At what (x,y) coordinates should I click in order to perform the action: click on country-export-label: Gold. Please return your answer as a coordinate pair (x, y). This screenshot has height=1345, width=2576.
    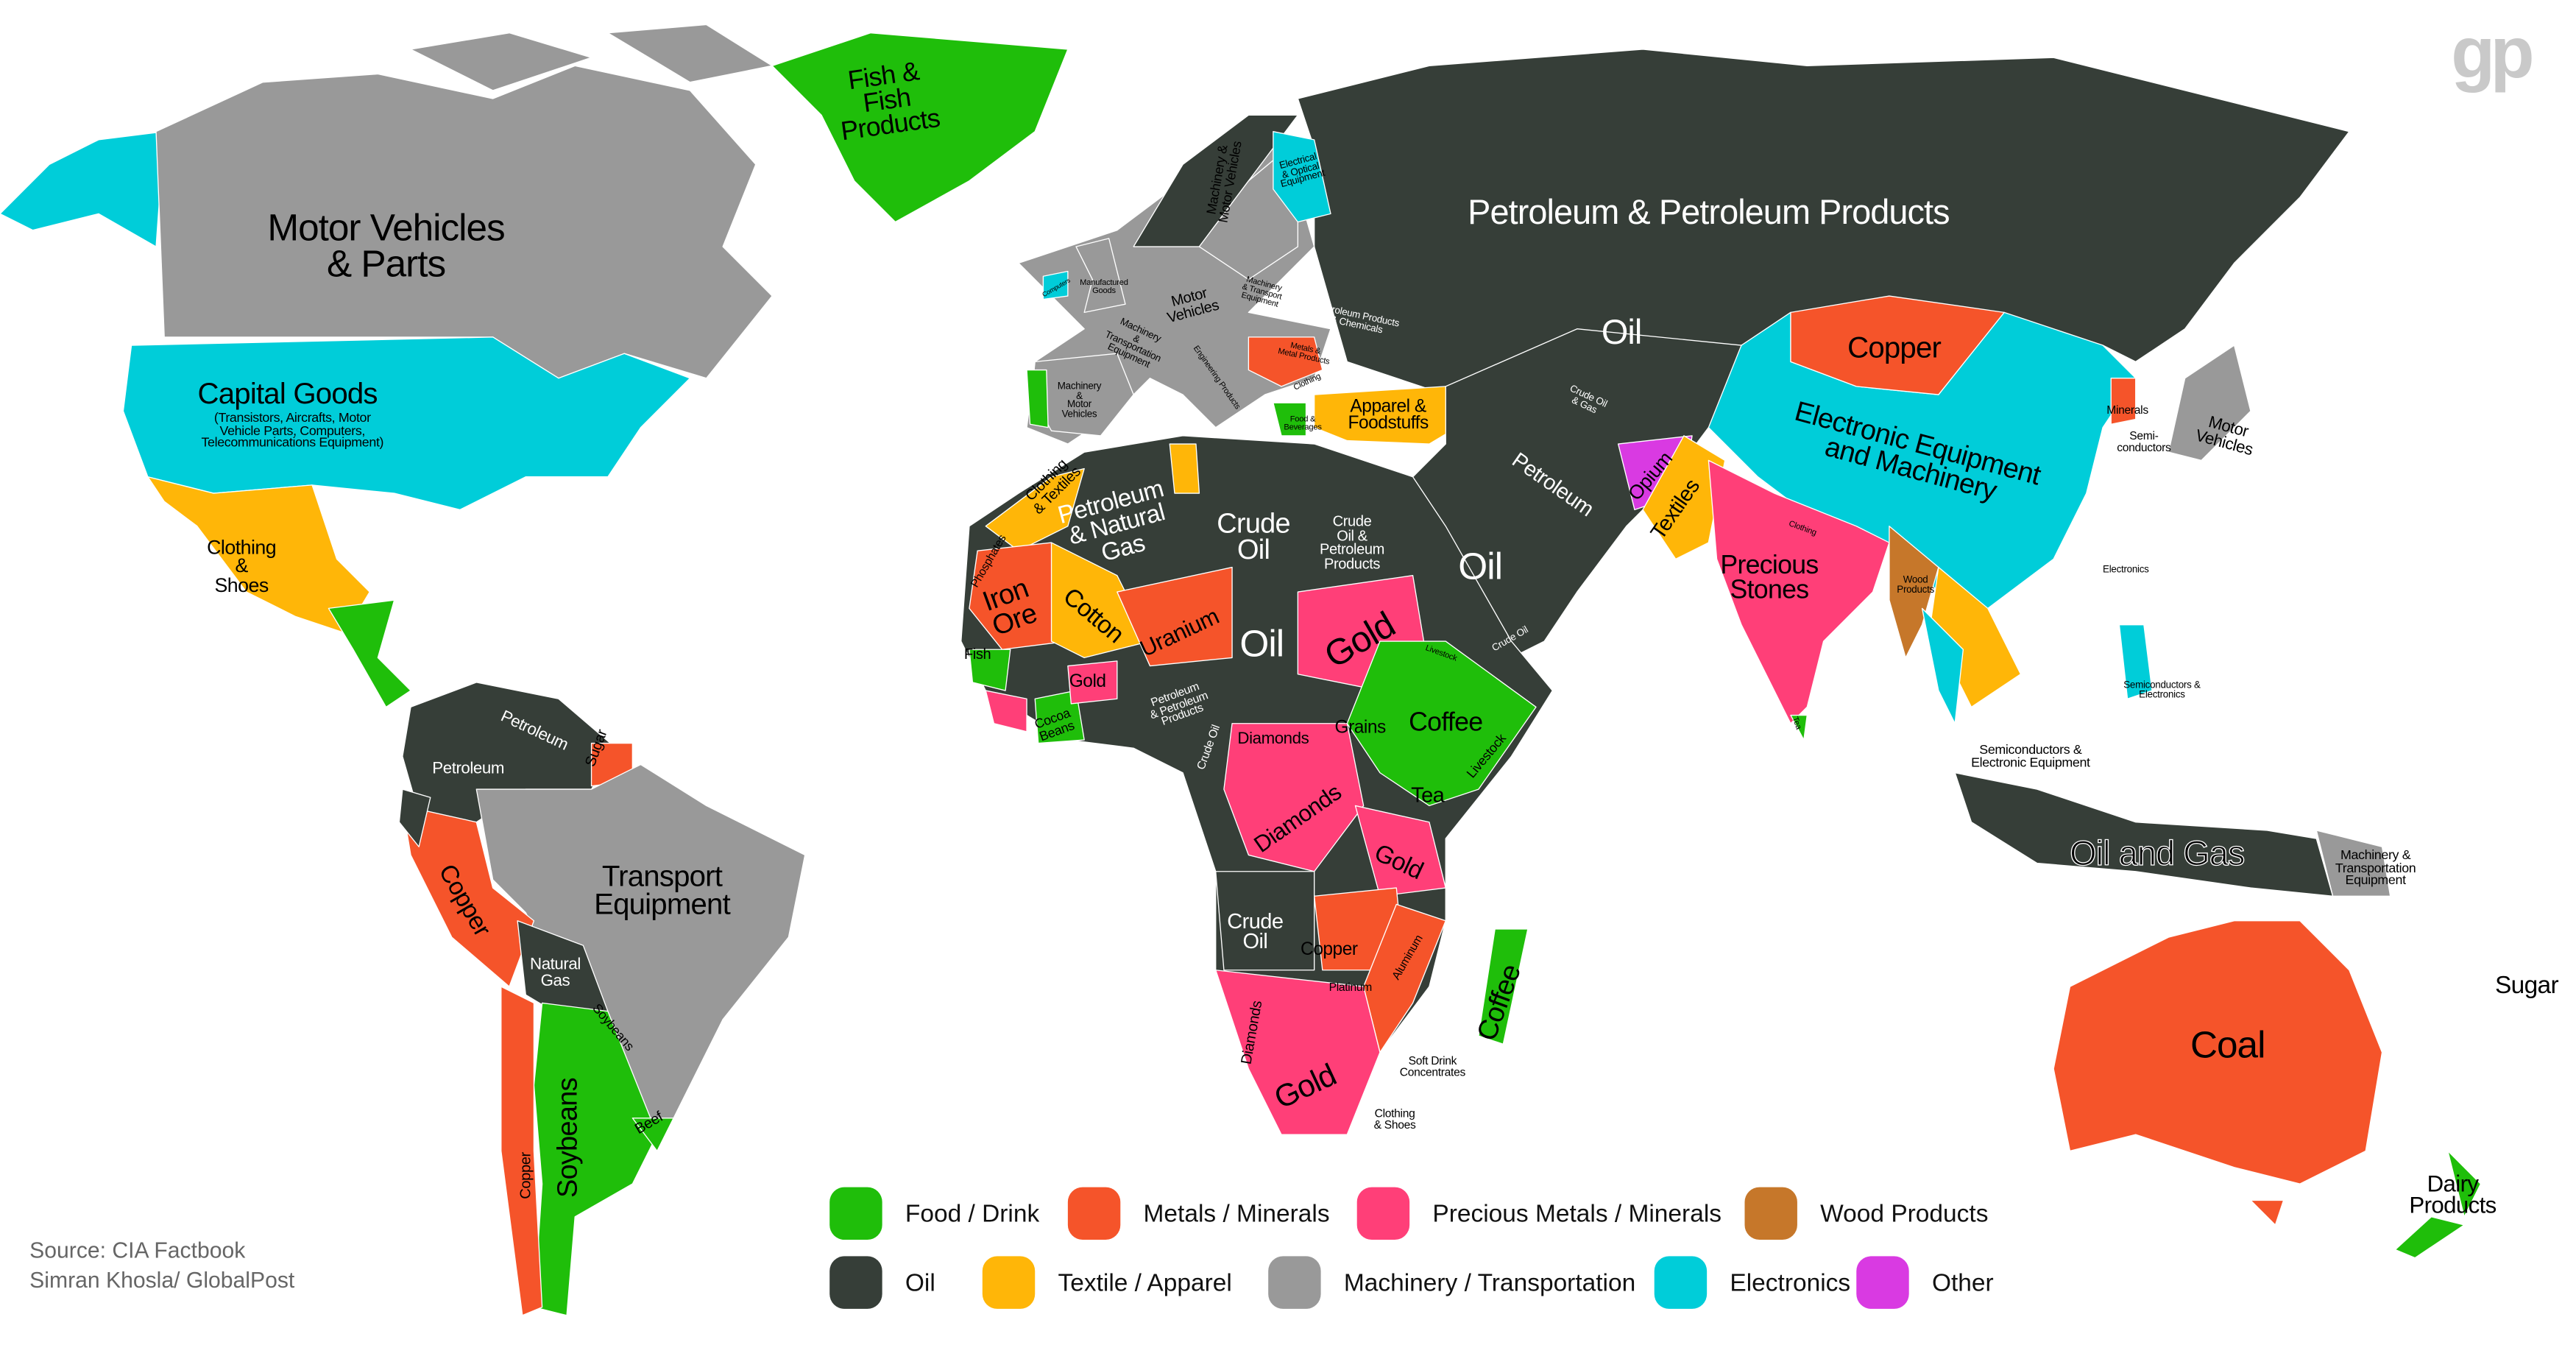
    Looking at the image, I should click on (1087, 682).